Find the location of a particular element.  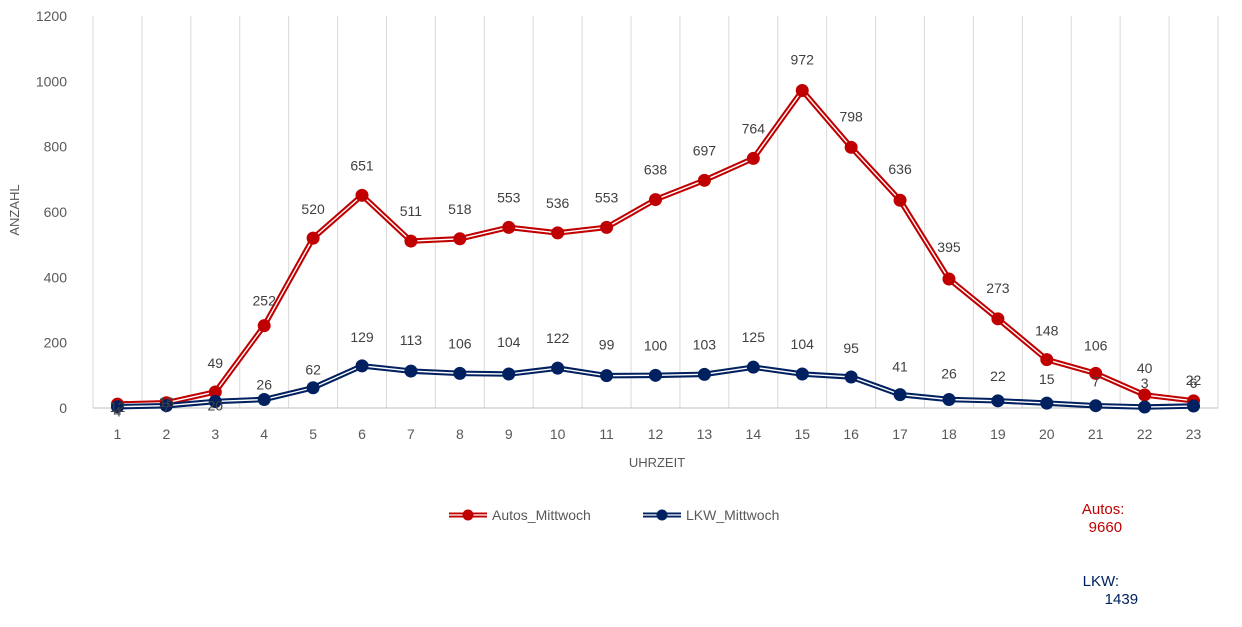

total-lkw: LKW: 1439 is located at coordinates (1102, 591).